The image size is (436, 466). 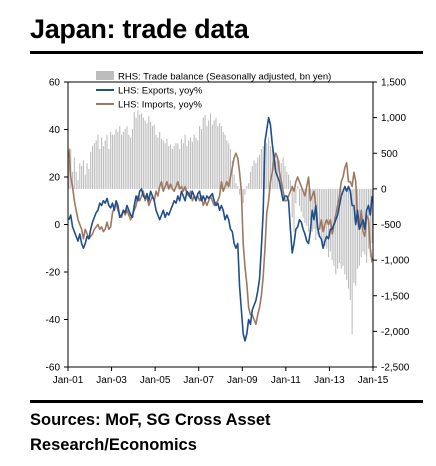 What do you see at coordinates (139, 29) in the screenshot?
I see `page-title: Japan: trade data` at bounding box center [139, 29].